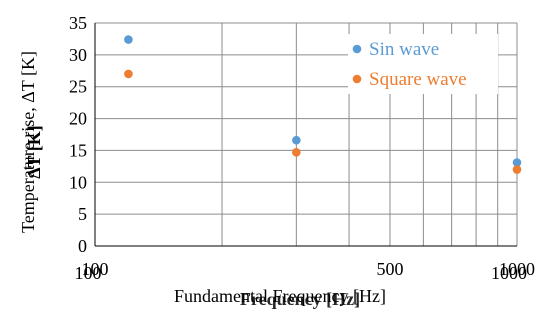  What do you see at coordinates (305, 271) in the screenshot?
I see `x-tick-labels: 100 500 1000 100 1000` at bounding box center [305, 271].